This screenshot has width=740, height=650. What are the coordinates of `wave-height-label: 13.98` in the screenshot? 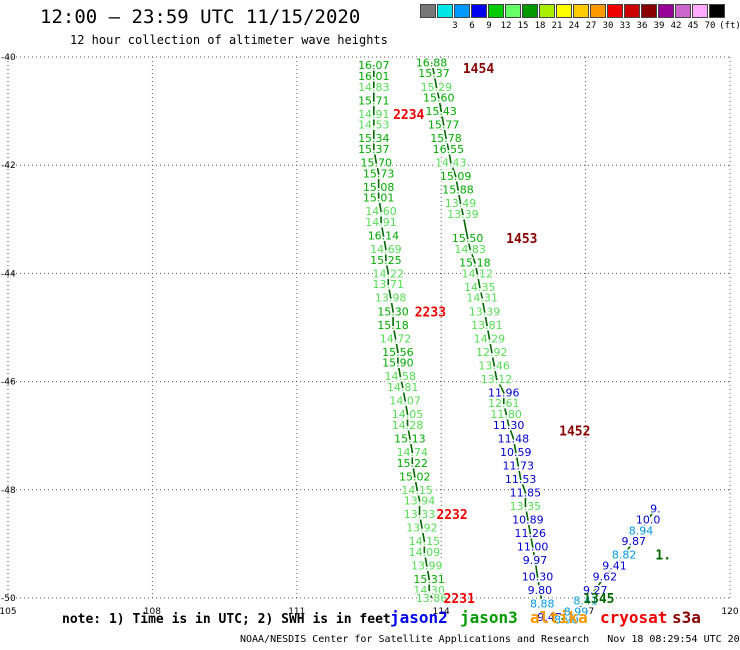 It's located at (391, 298).